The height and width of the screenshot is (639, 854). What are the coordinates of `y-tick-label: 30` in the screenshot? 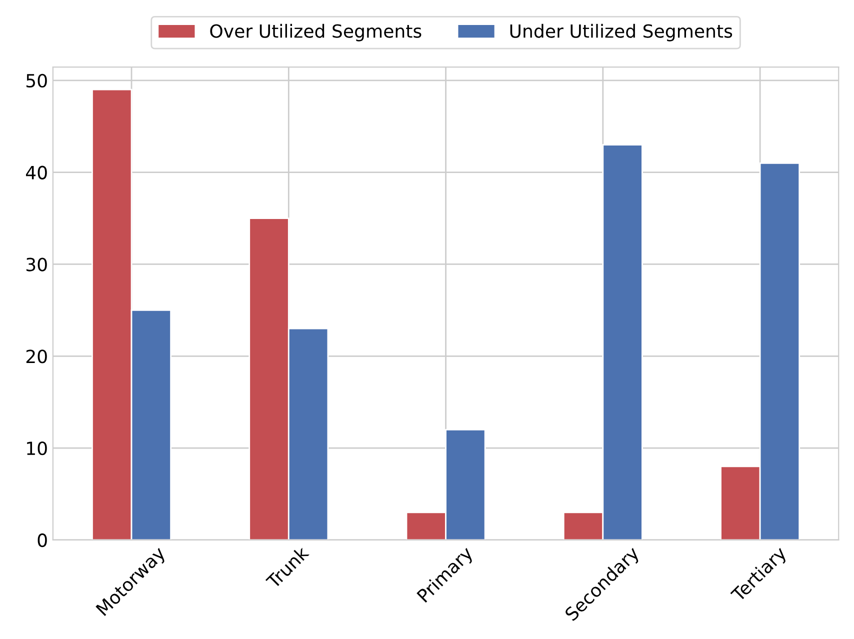 It's located at (36, 265).